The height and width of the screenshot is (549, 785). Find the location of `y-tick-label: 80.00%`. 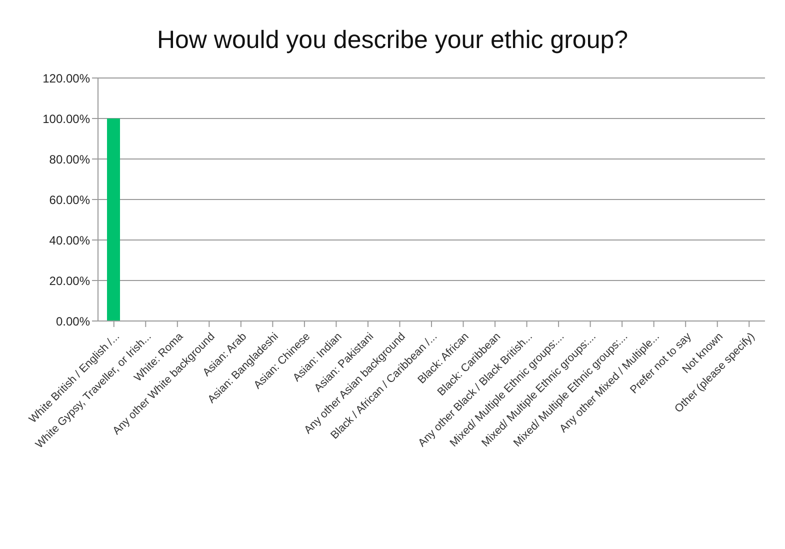

y-tick-label: 80.00% is located at coordinates (69, 159).